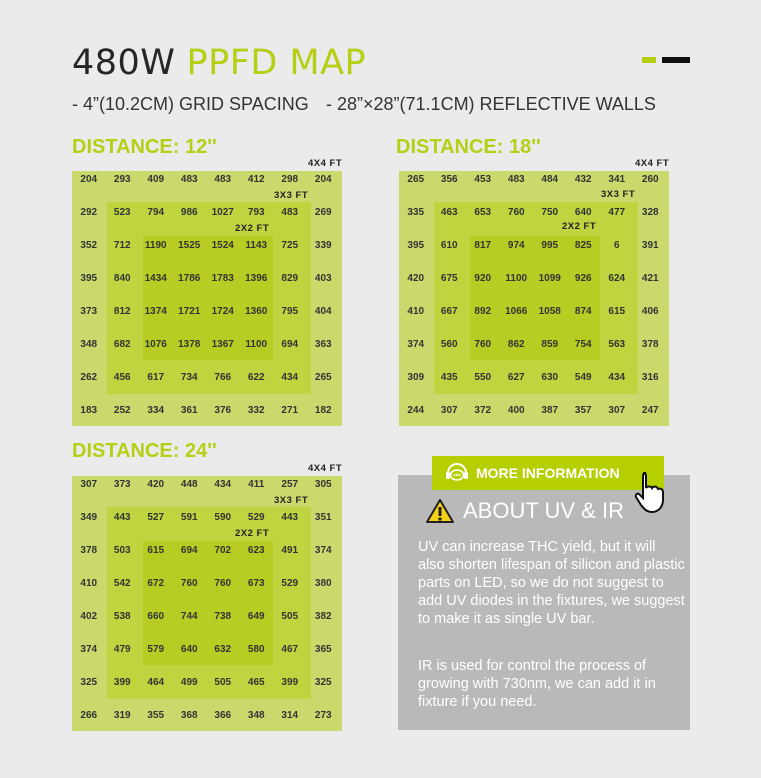  Describe the element at coordinates (223, 410) in the screenshot. I see `ppfd-cell: 376` at that location.